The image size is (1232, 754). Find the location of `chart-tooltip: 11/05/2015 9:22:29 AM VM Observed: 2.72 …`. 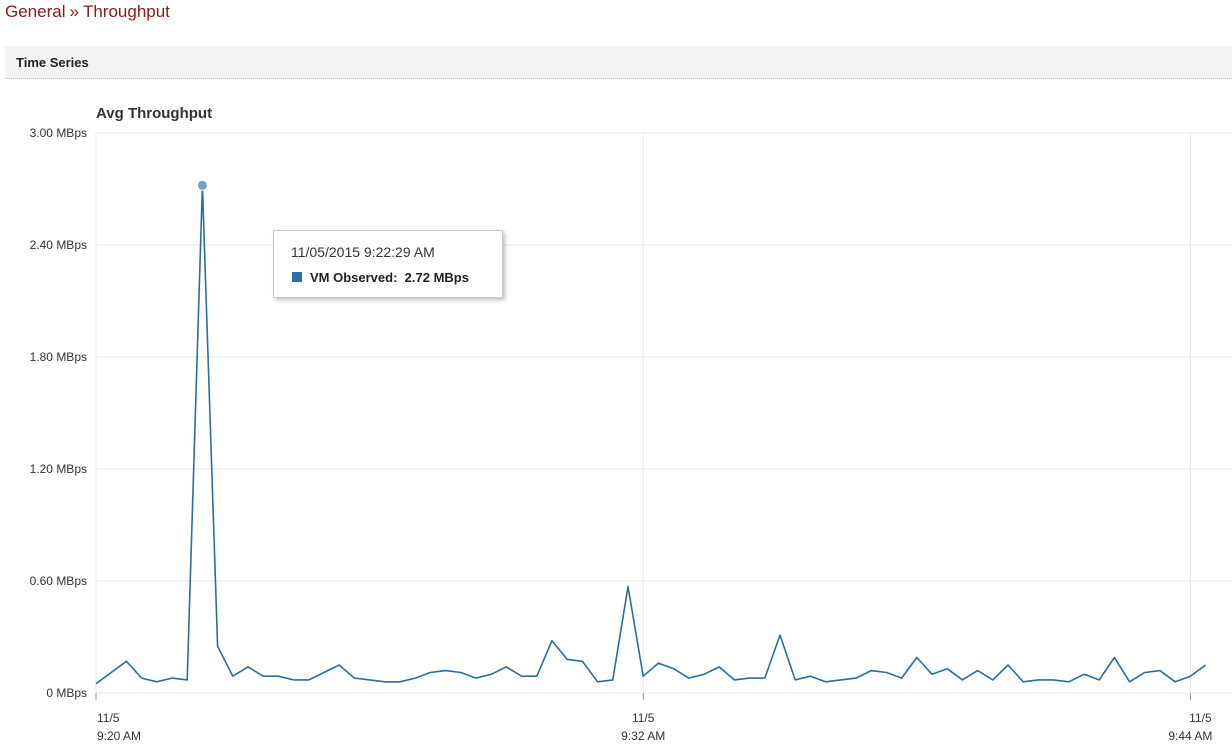

chart-tooltip: 11/05/2015 9:22:29 AM VM Observed: 2.72 … is located at coordinates (388, 264).